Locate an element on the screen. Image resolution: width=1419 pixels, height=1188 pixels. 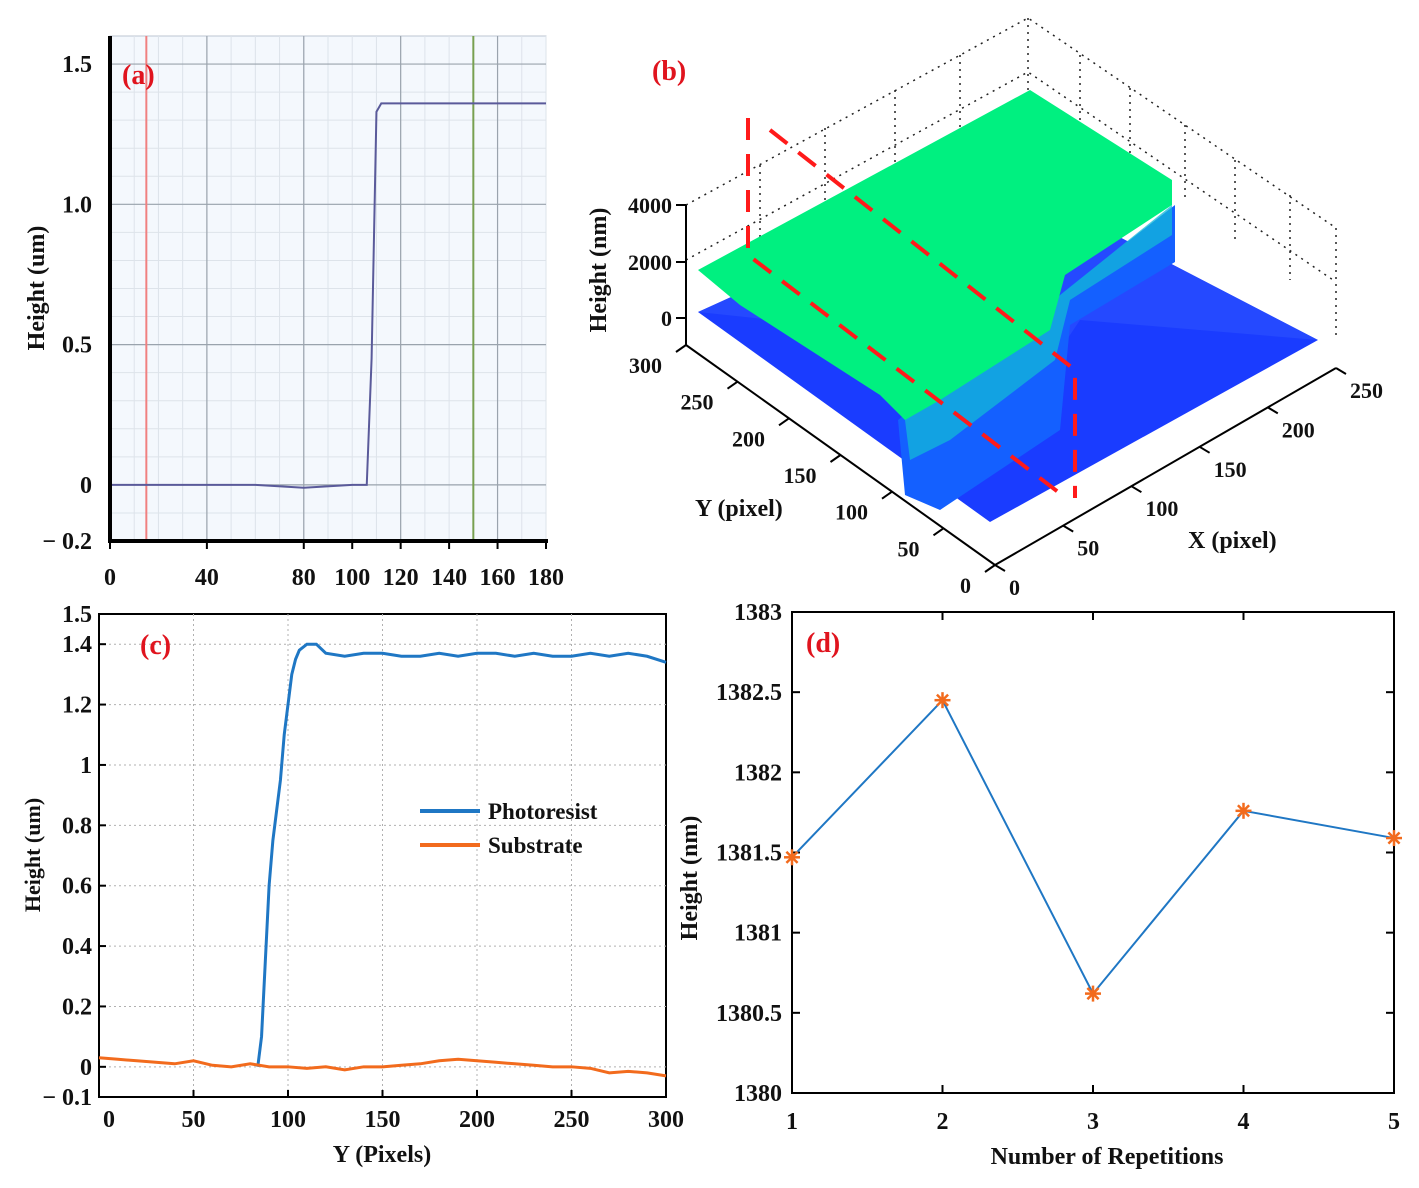
panel-b-x-tick-label: 250 is located at coordinates (1366, 390).